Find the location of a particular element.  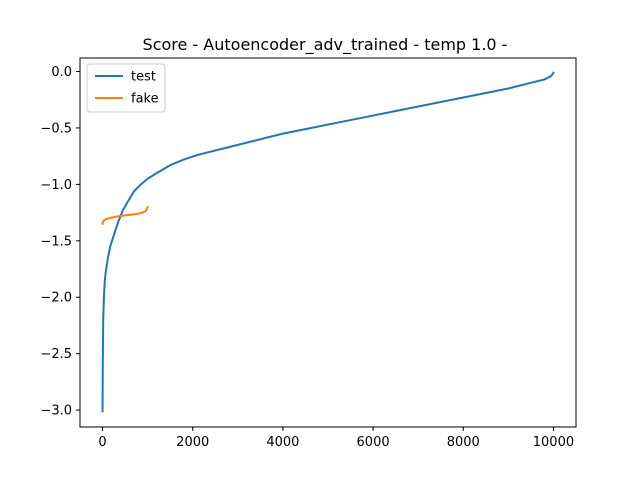

legend-label-test: test is located at coordinates (143, 77).